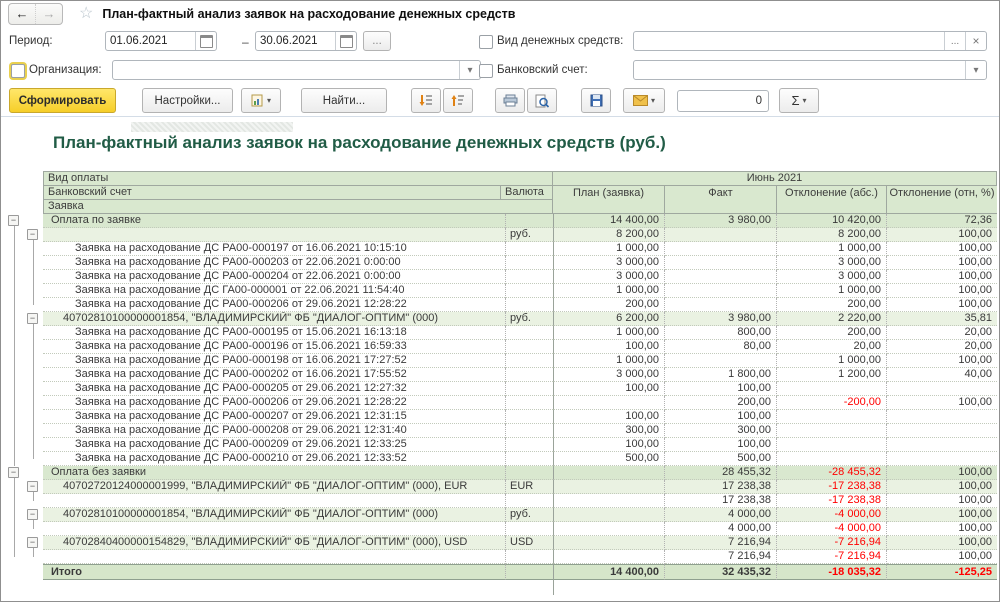 The height and width of the screenshot is (602, 1000). Describe the element at coordinates (832, 417) in the screenshot. I see `deviation-abs-cell` at that location.